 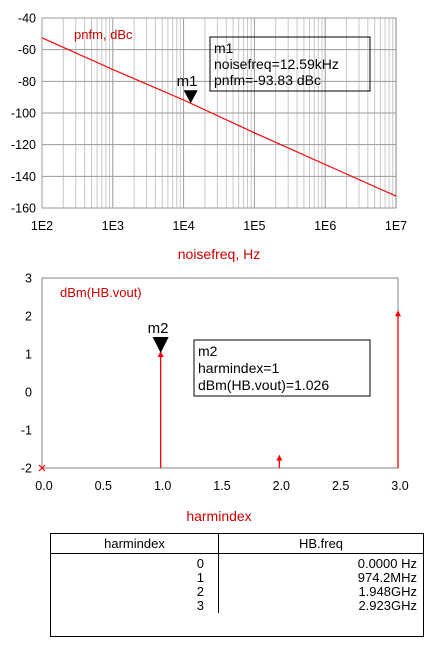 I want to click on marker-m1-readout-box, so click(x=290, y=64).